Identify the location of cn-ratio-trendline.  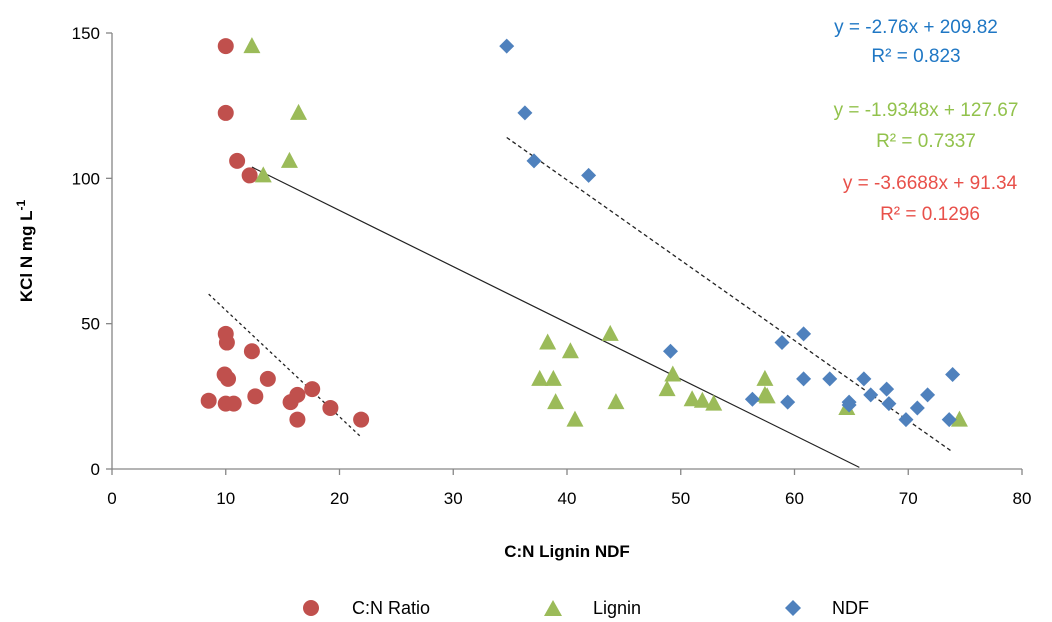
(285, 365).